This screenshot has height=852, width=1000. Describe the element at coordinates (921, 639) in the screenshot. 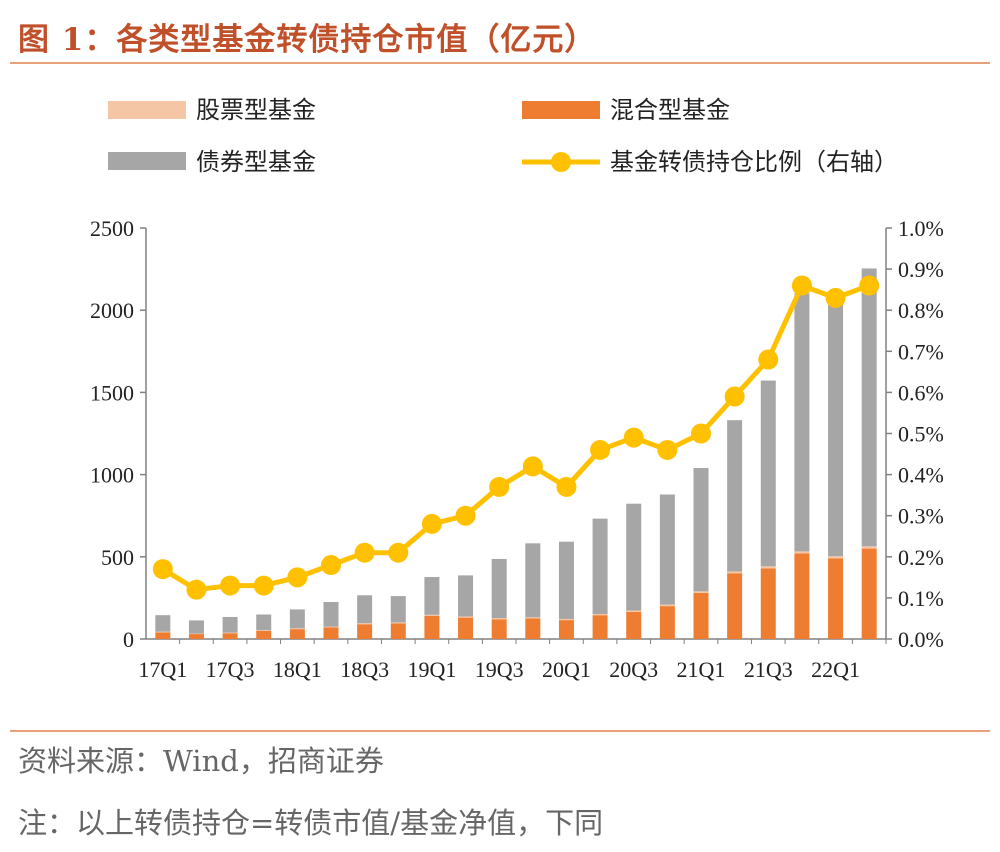

I see `right-tick-label: 0.0%` at that location.